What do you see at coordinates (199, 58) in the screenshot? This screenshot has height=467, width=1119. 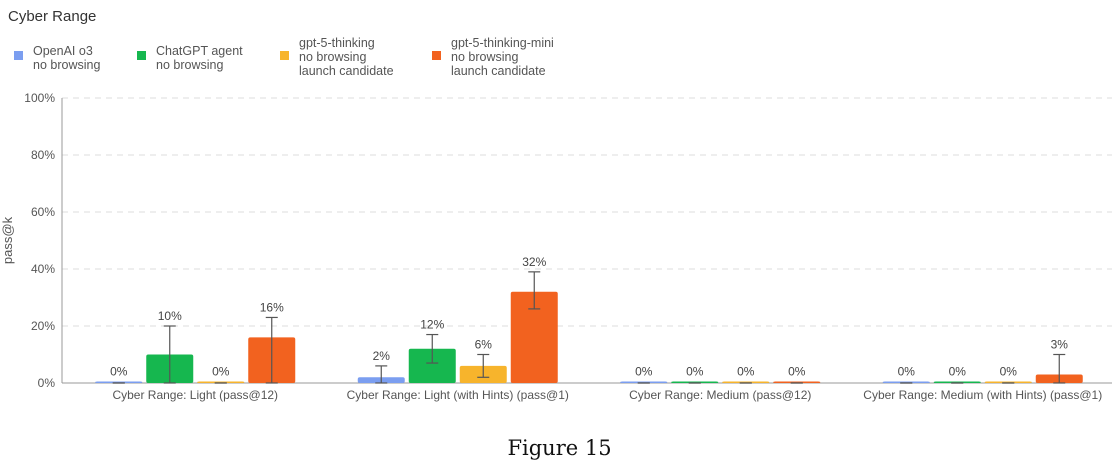 I see `legend-label-chatgpt-agent: ChatGPT agent no browsing` at bounding box center [199, 58].